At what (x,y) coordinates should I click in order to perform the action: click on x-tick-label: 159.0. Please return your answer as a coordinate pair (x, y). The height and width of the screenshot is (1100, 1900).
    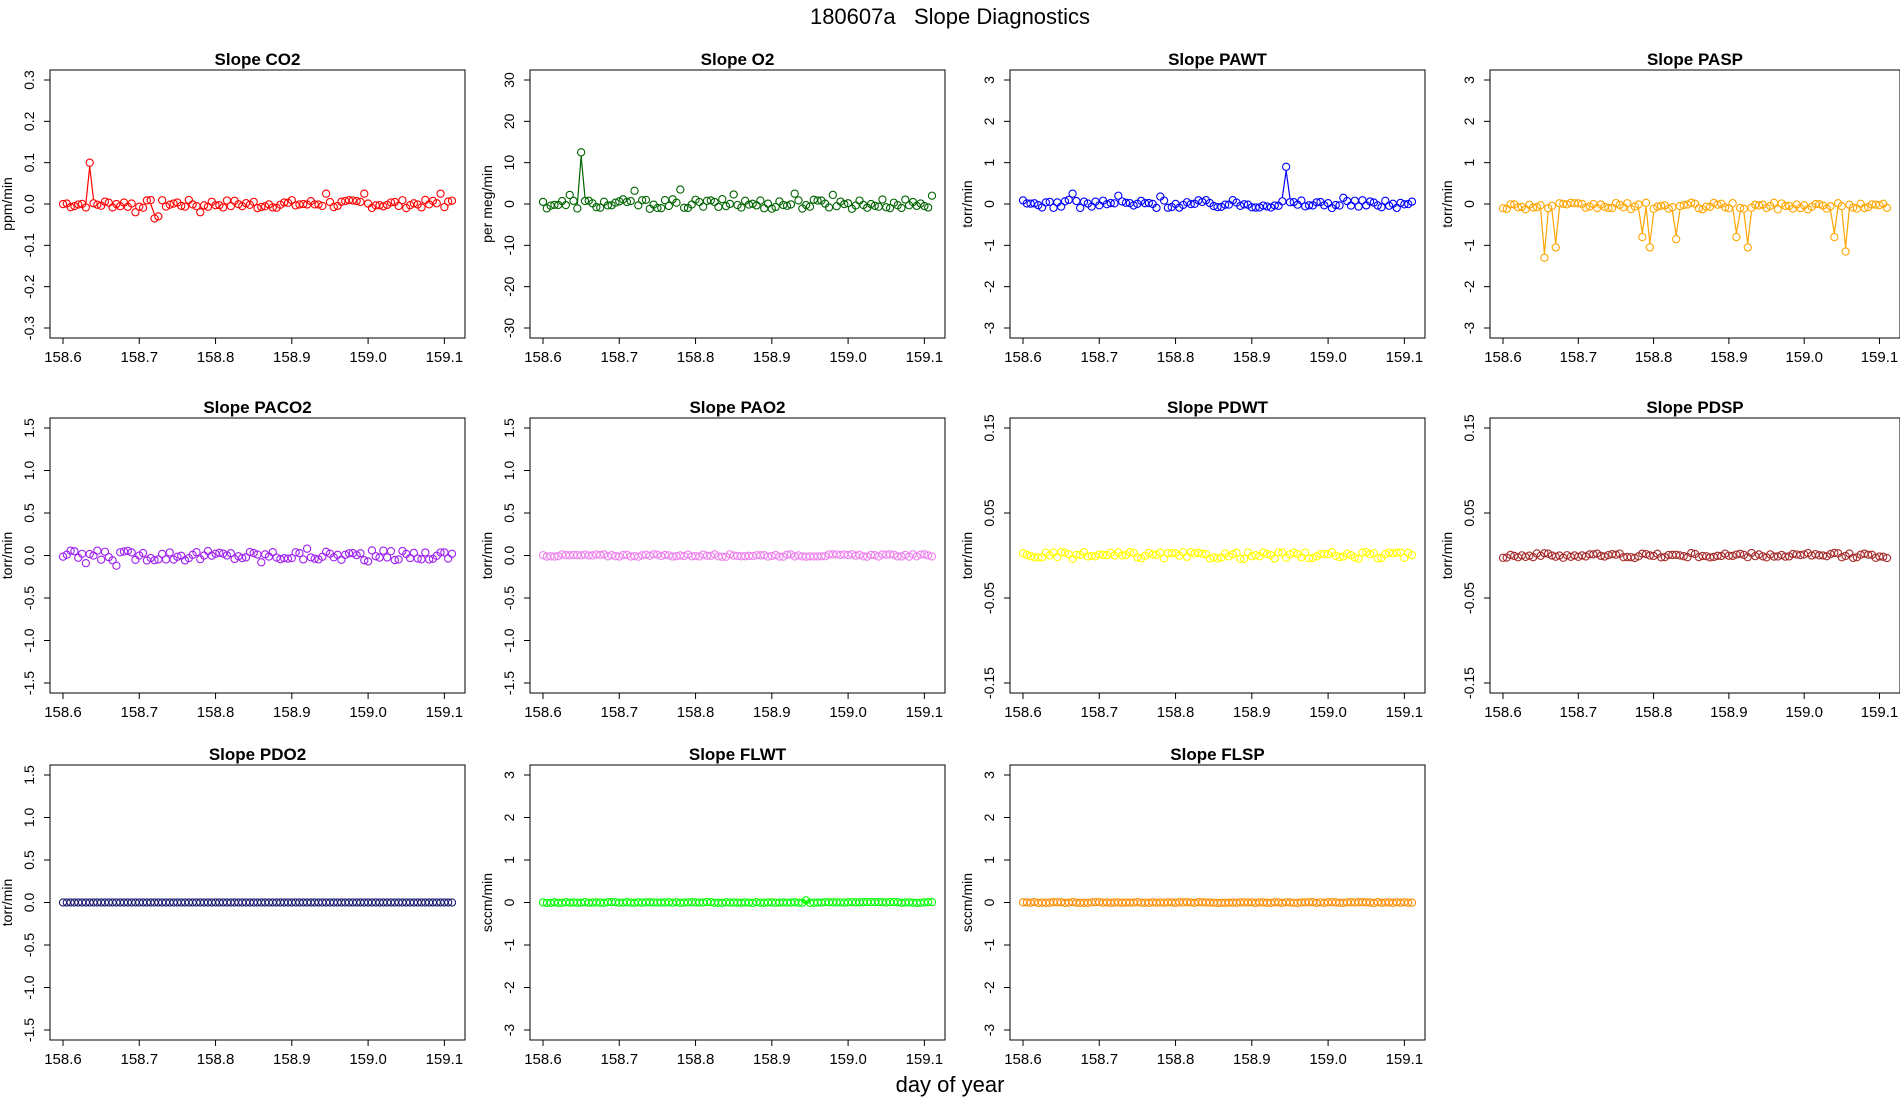
    Looking at the image, I should click on (1804, 712).